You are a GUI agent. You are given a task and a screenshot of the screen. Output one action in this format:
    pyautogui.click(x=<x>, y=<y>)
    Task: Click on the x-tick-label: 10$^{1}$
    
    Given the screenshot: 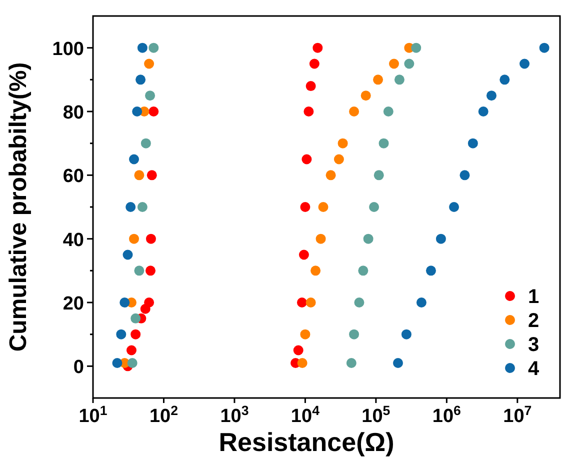 What is the action you would take?
    pyautogui.click(x=93, y=414)
    